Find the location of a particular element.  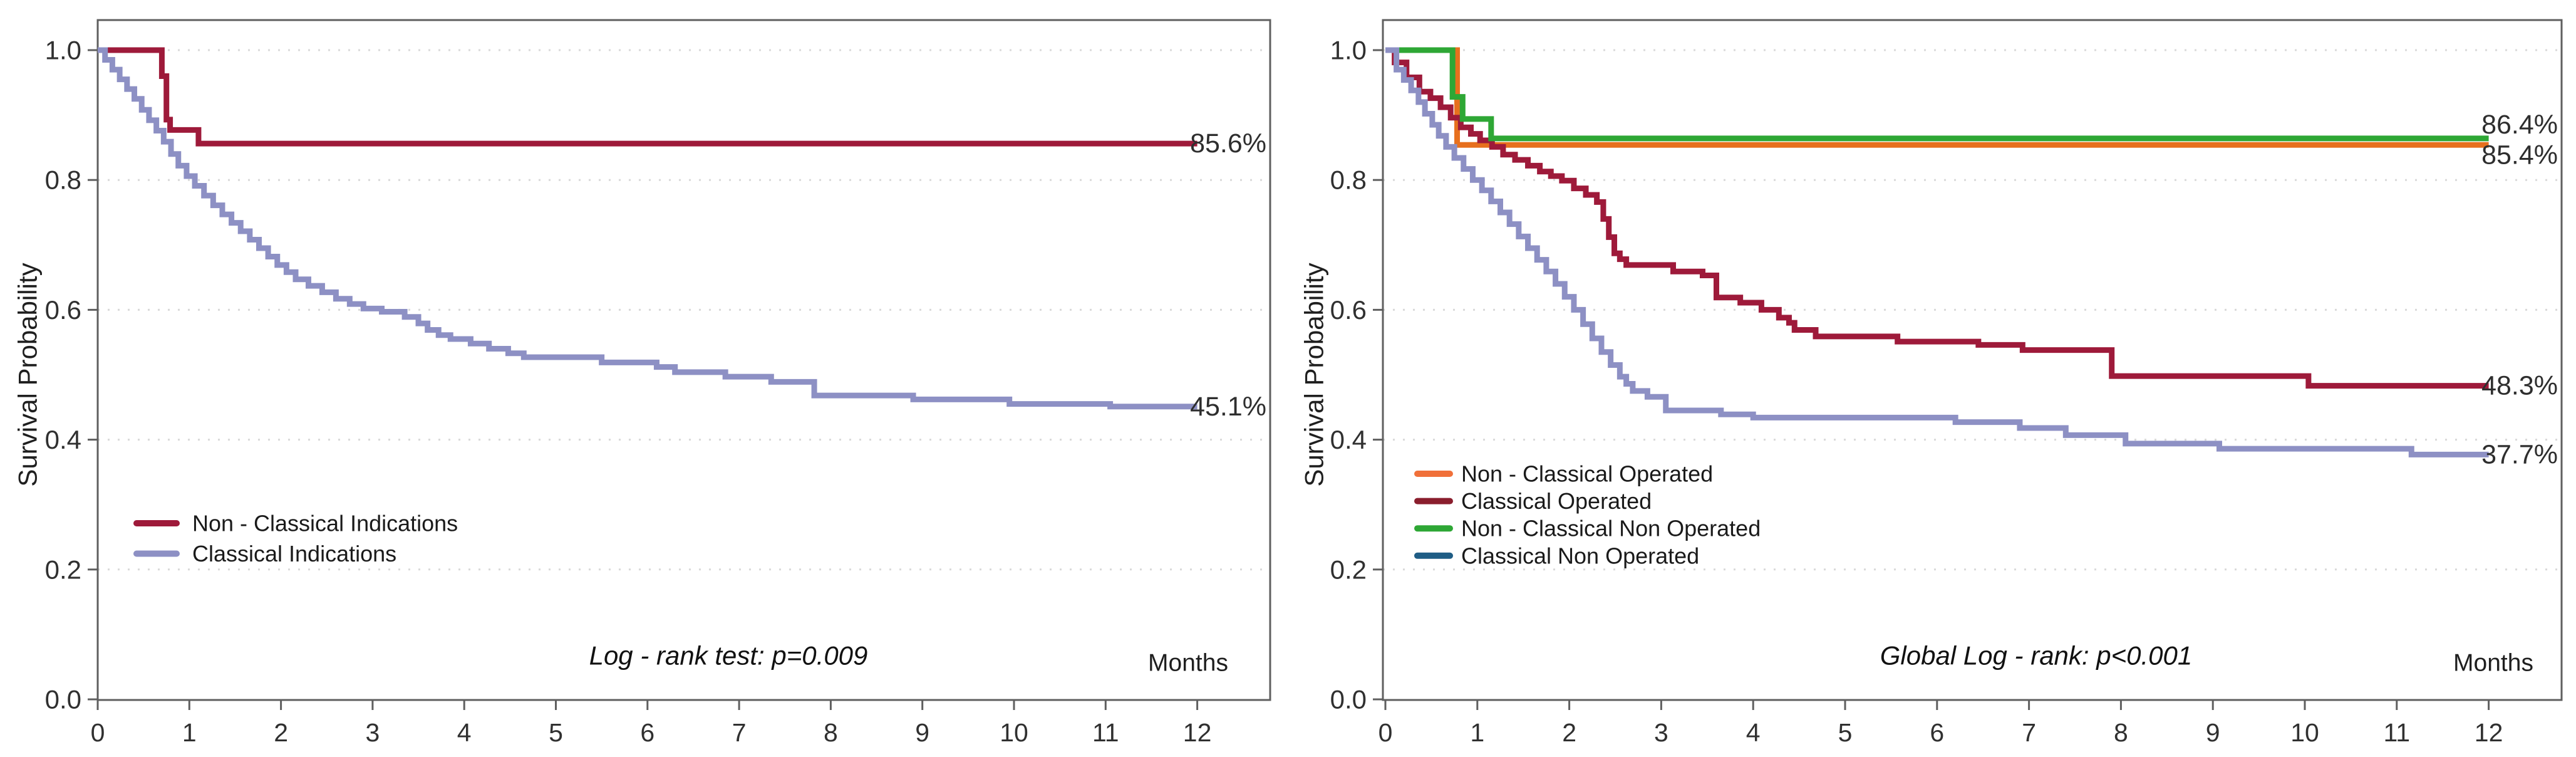

end-label: 85.4% is located at coordinates (2519, 155).